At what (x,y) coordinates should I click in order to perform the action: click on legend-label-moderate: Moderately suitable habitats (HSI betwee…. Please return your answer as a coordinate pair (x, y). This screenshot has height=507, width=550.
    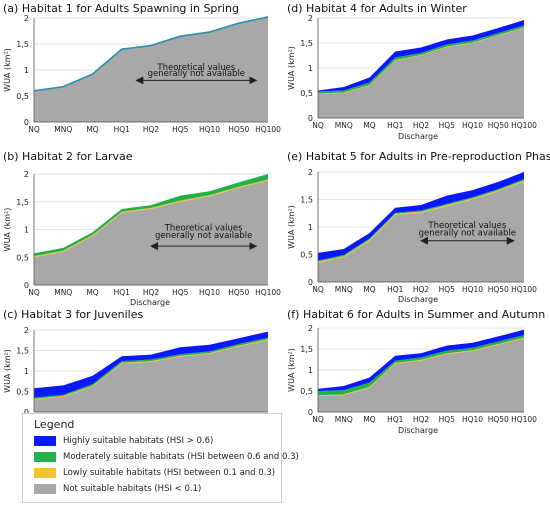
    Looking at the image, I should click on (181, 457).